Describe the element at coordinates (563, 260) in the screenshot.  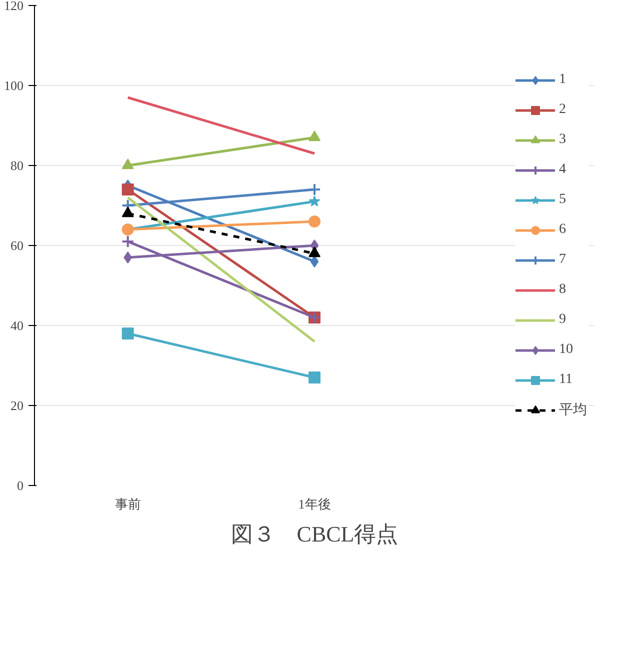
I see `legend-label: 7` at that location.